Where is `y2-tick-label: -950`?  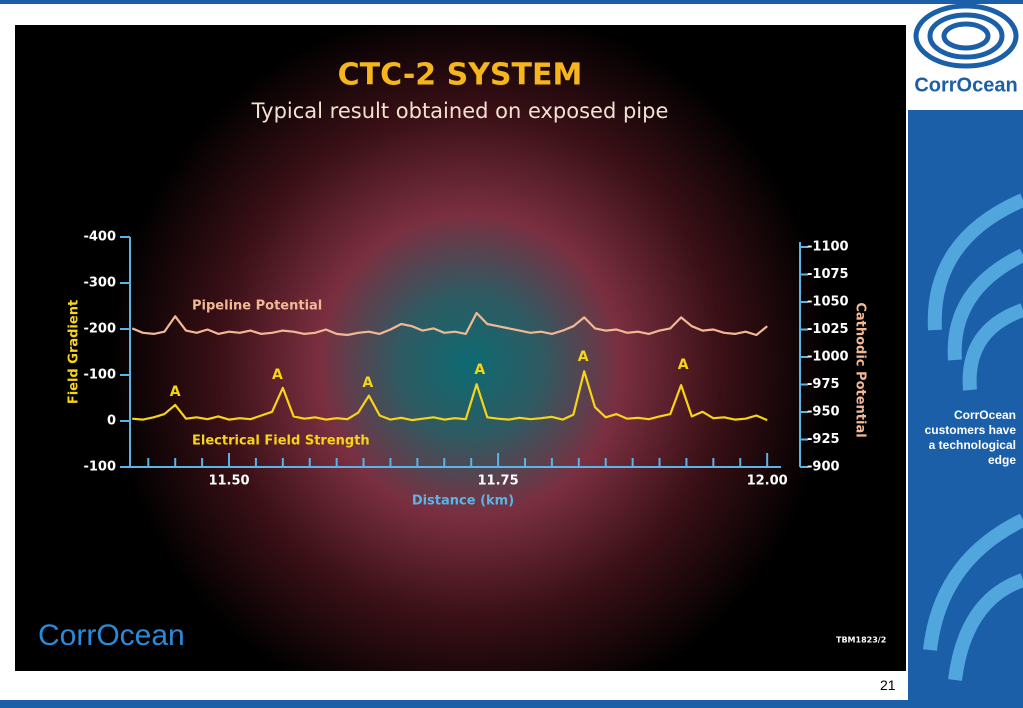
y2-tick-label: -950 is located at coordinates (823, 412).